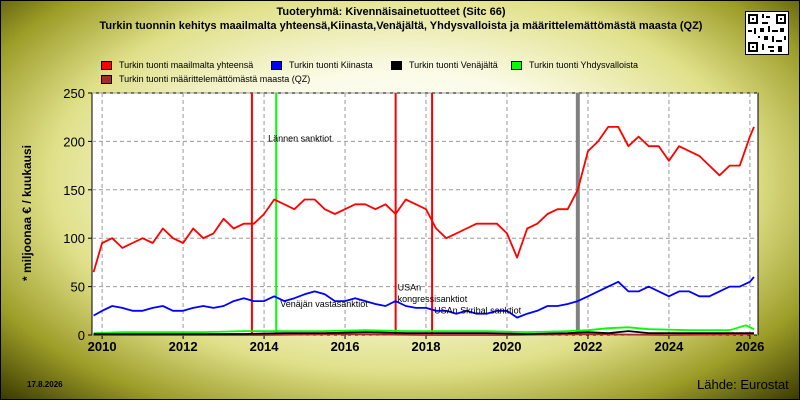 This screenshot has width=800, height=401. Describe the element at coordinates (433, 299) in the screenshot. I see `annotation-label: kongressisanktiot` at that location.